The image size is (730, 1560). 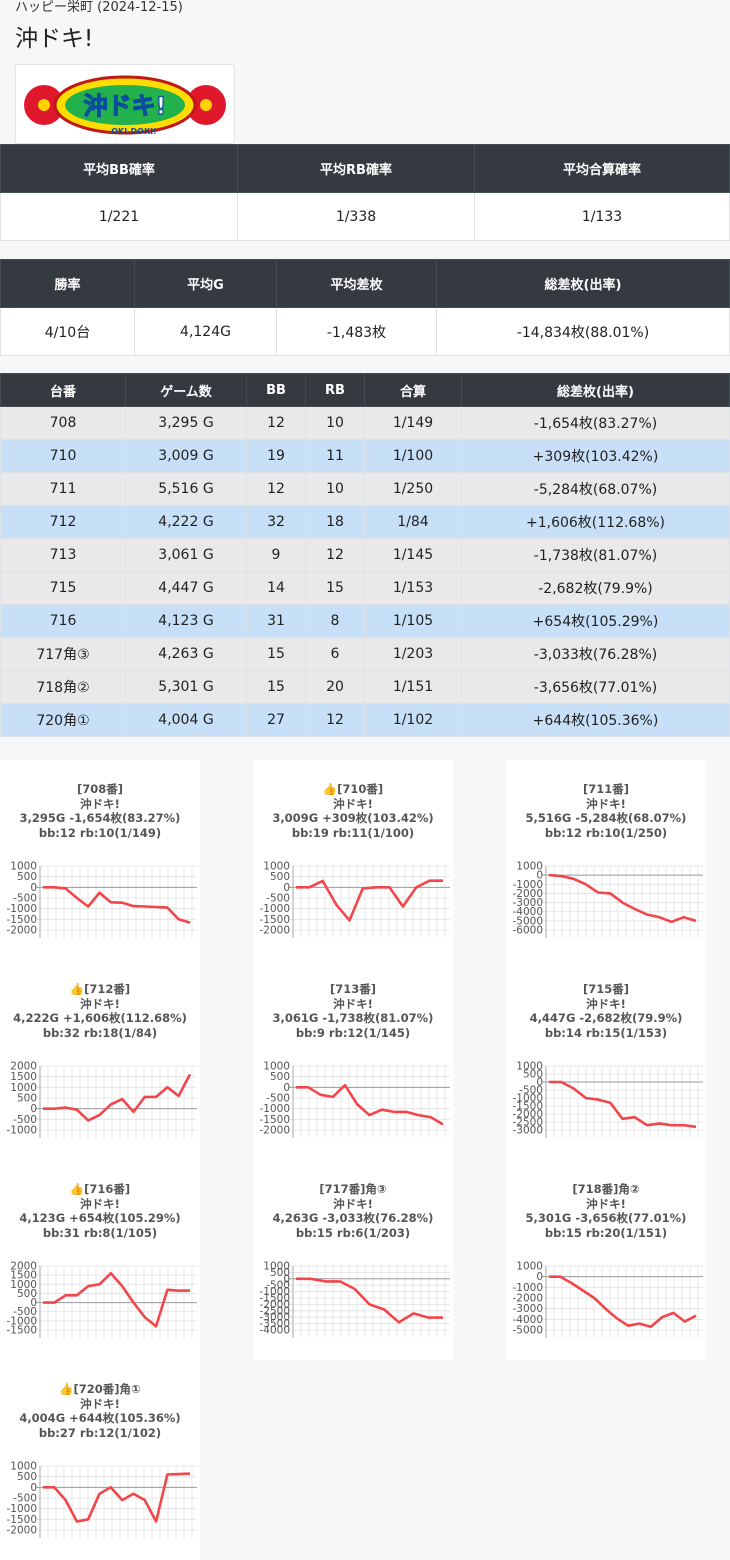 I want to click on chart-info-line: 3,061G -1,738枚(81.07%), so click(x=353, y=1018).